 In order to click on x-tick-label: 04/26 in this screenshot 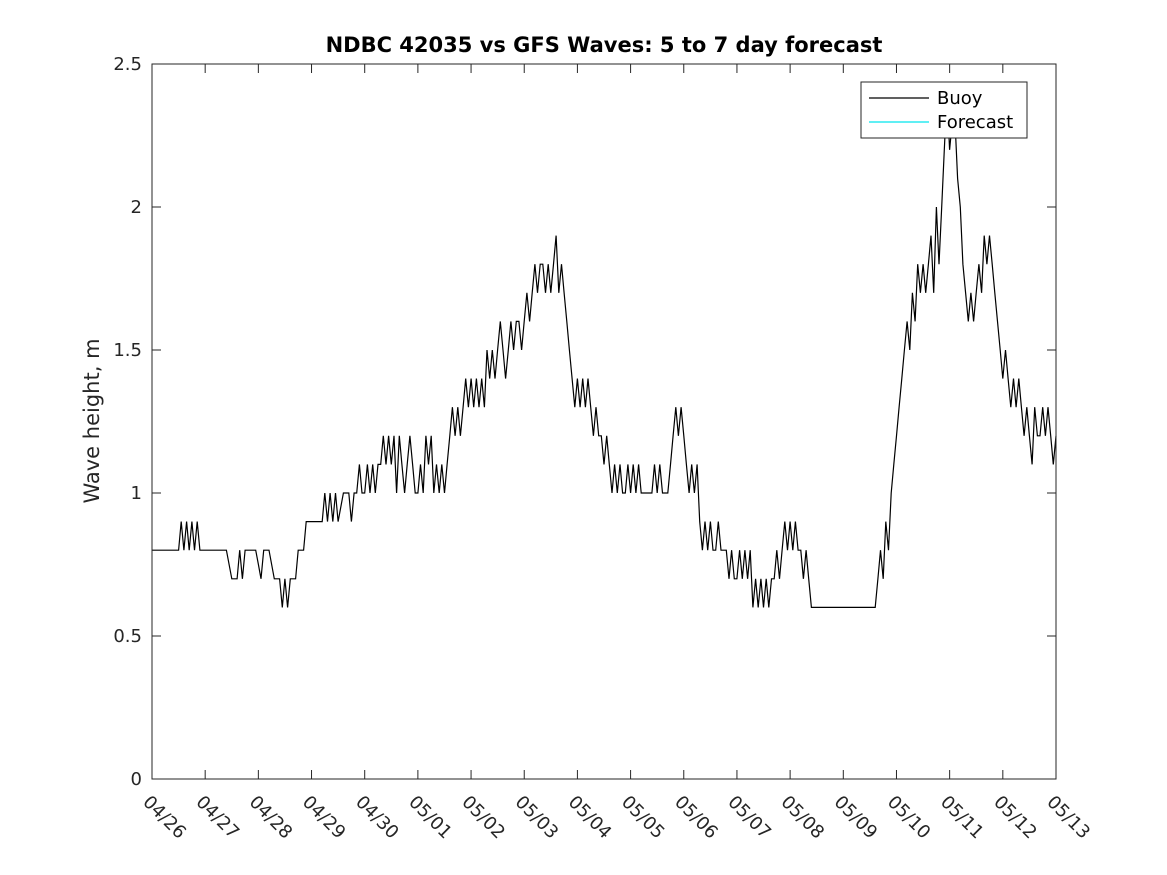, I will do `click(164, 818)`.